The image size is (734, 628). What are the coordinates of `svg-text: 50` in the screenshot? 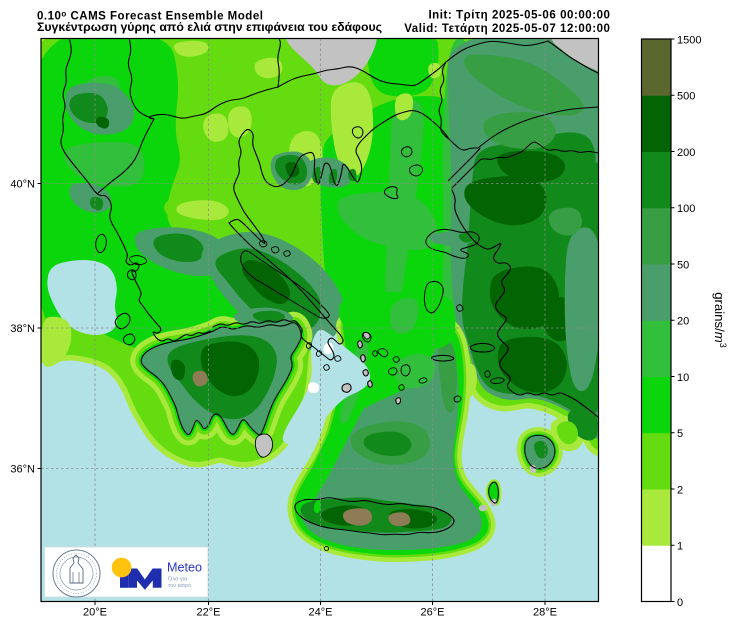 It's located at (683, 265).